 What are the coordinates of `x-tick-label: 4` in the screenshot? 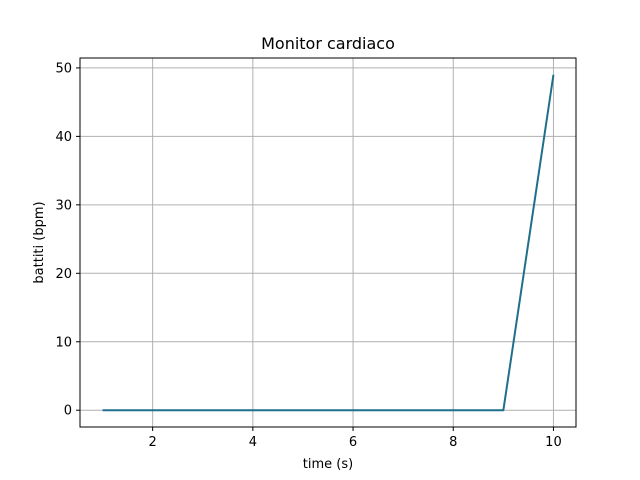 It's located at (253, 442).